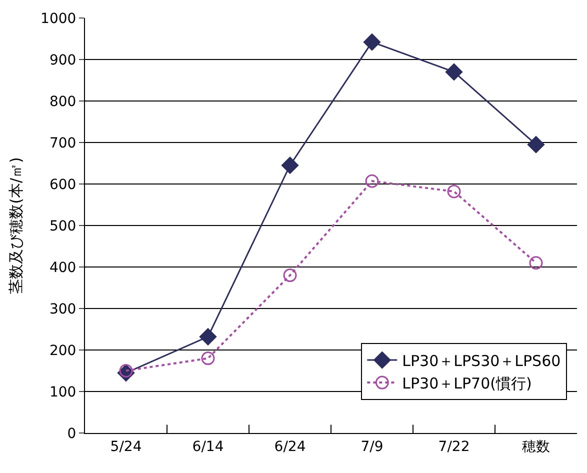 The height and width of the screenshot is (473, 587). What do you see at coordinates (536, 446) in the screenshot?
I see `x-tick-label: 穂数` at bounding box center [536, 446].